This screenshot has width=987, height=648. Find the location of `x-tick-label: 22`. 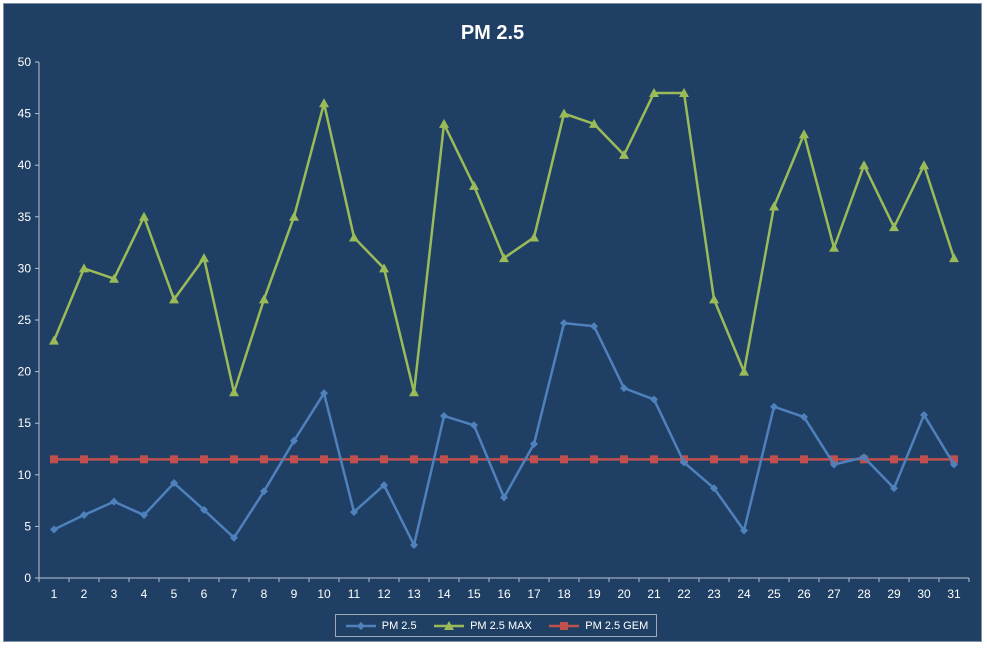

x-tick-label: 22 is located at coordinates (684, 594).